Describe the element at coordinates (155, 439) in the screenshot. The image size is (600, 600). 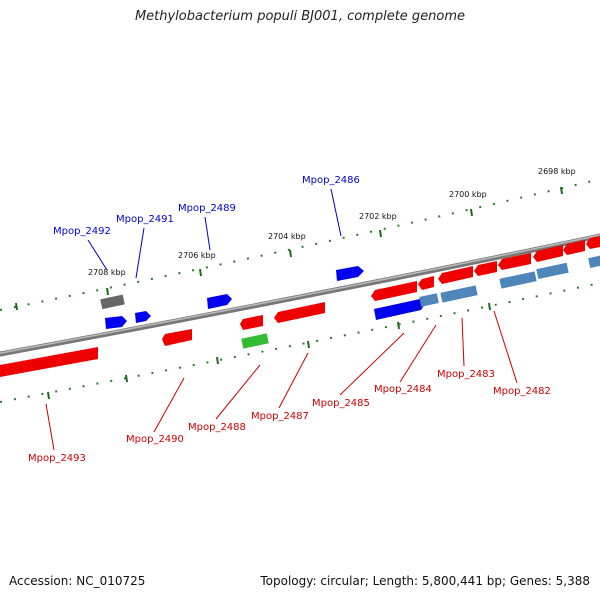
I see `gene-label-mpop-2490: Mpop_2490` at that location.